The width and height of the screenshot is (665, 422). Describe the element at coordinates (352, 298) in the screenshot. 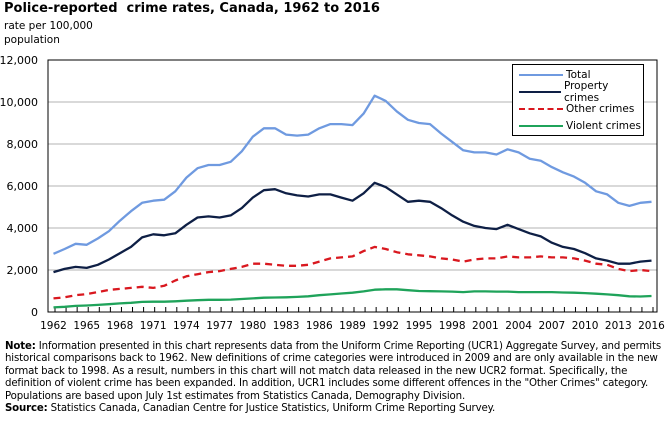

I see `series-line-violent-crimes` at that location.